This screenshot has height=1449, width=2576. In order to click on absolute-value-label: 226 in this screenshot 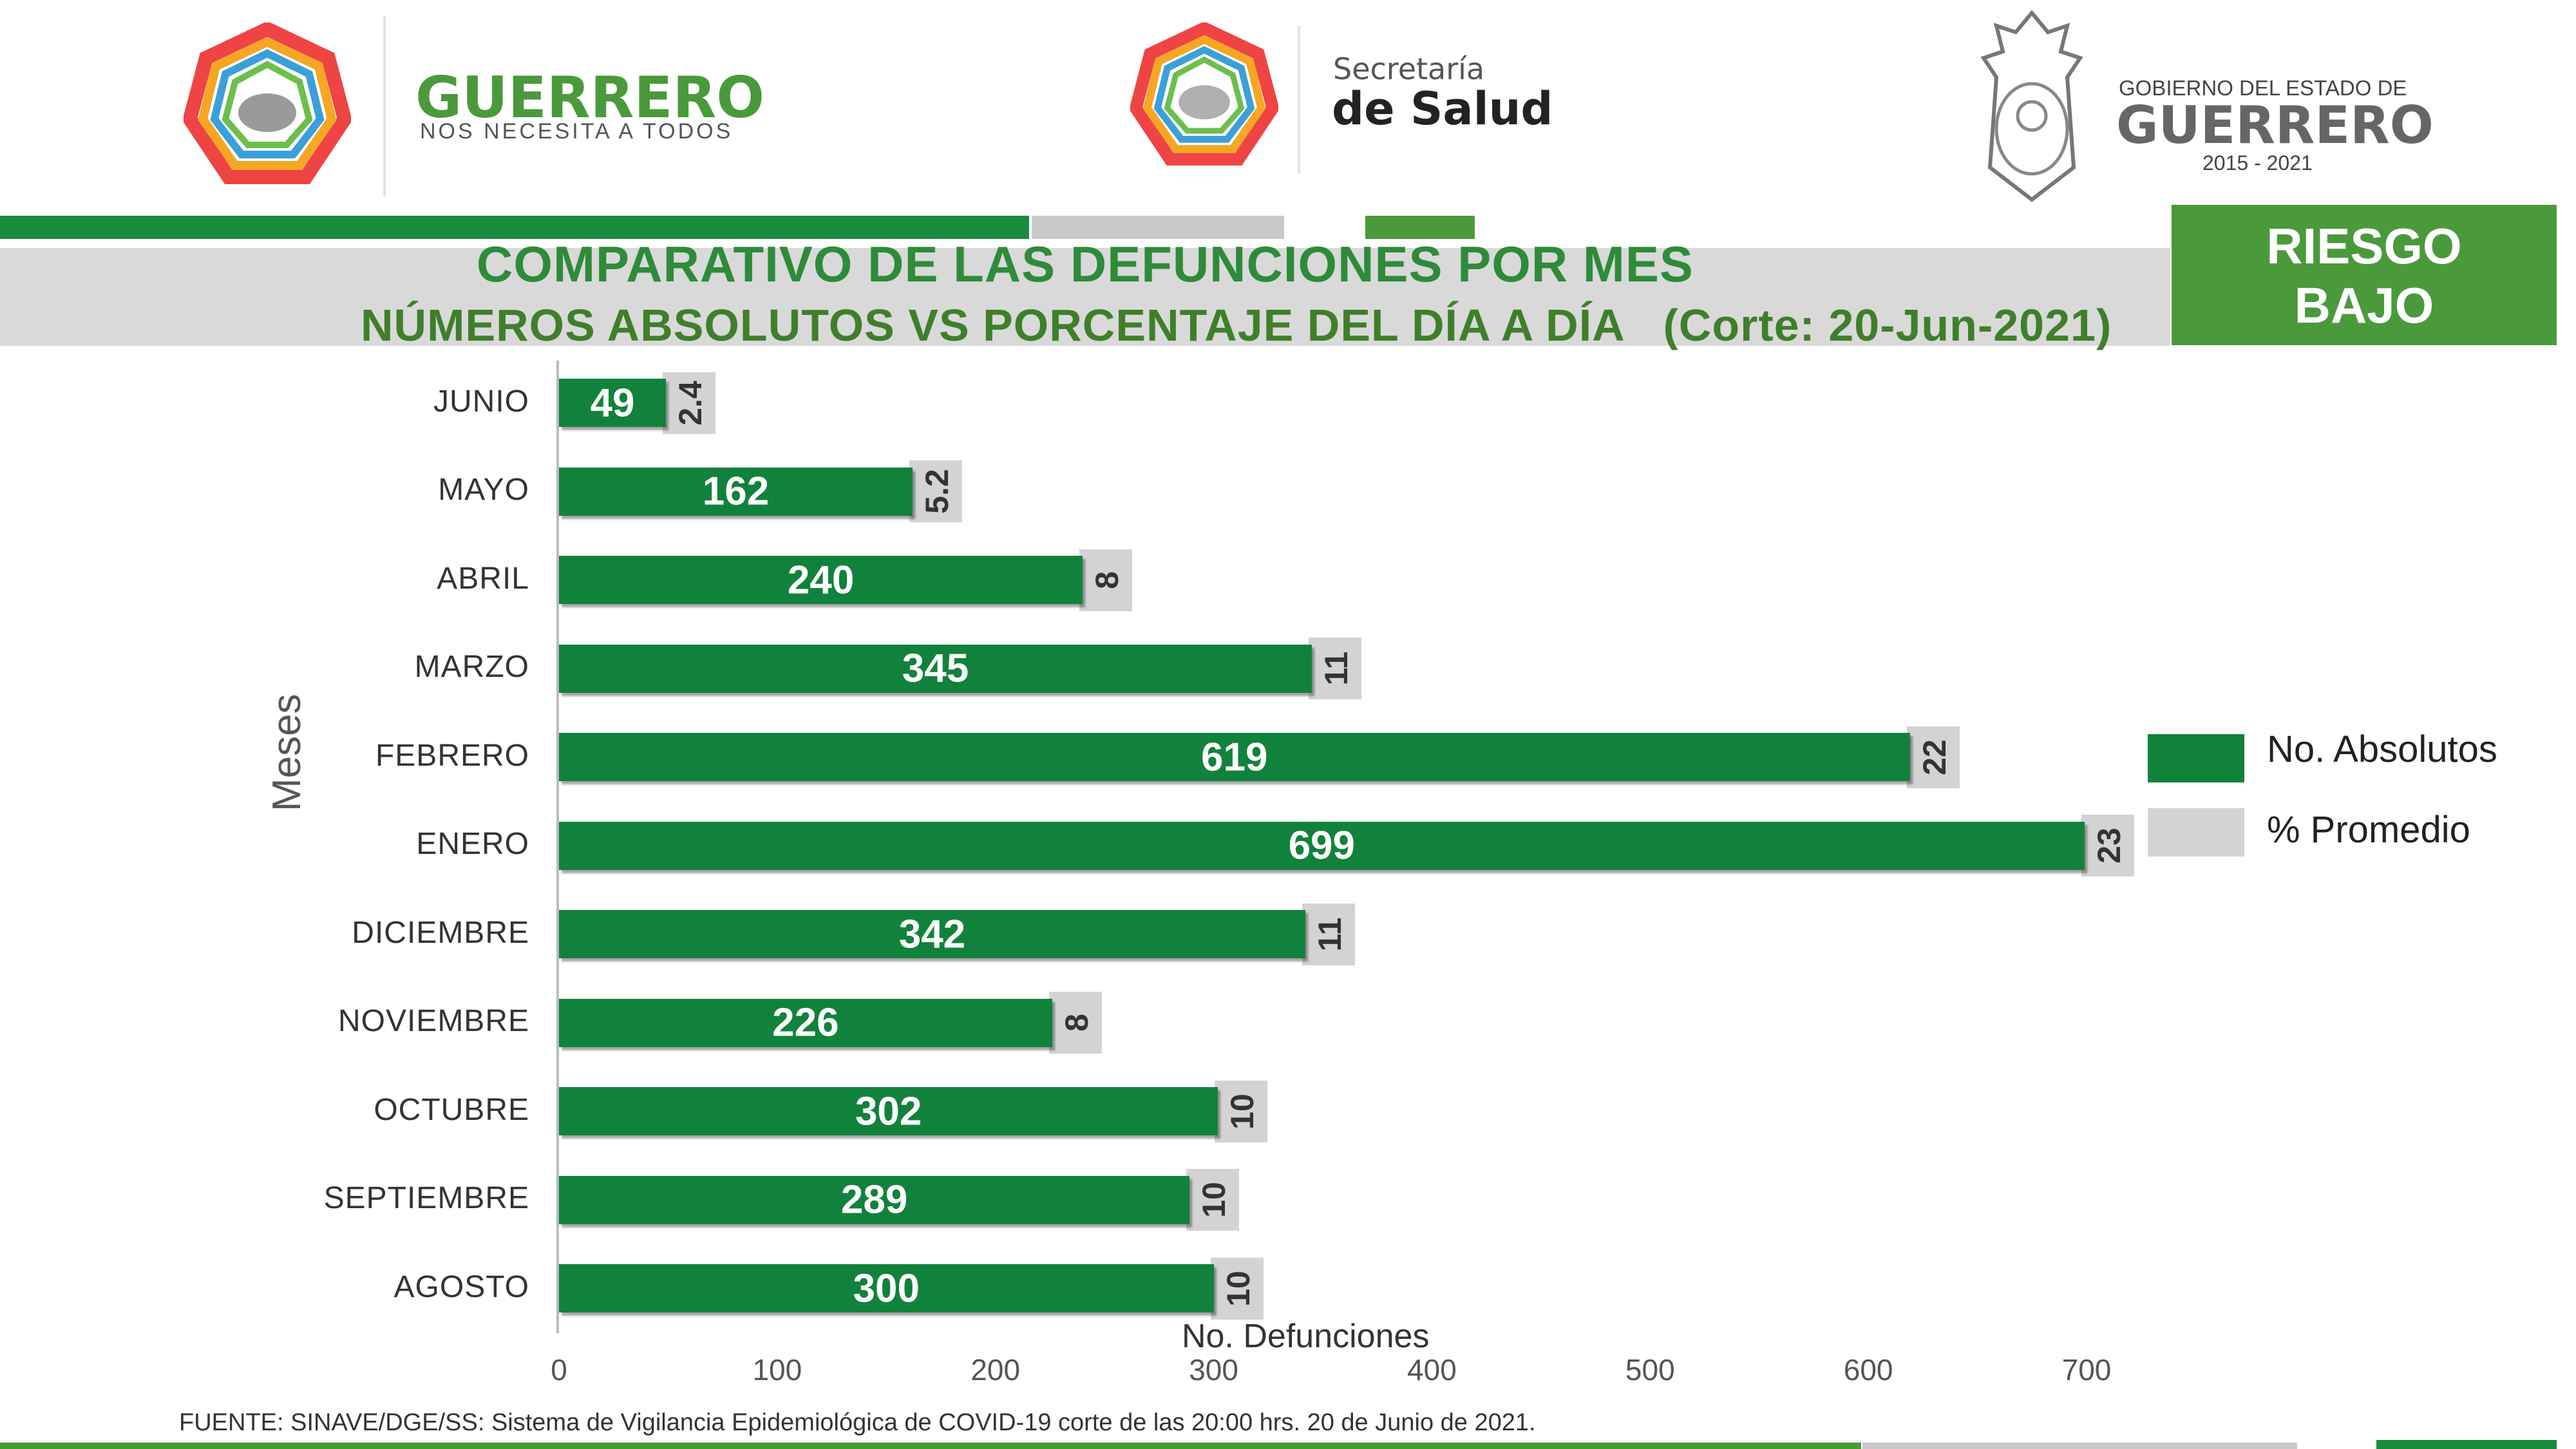, I will do `click(806, 1022)`.